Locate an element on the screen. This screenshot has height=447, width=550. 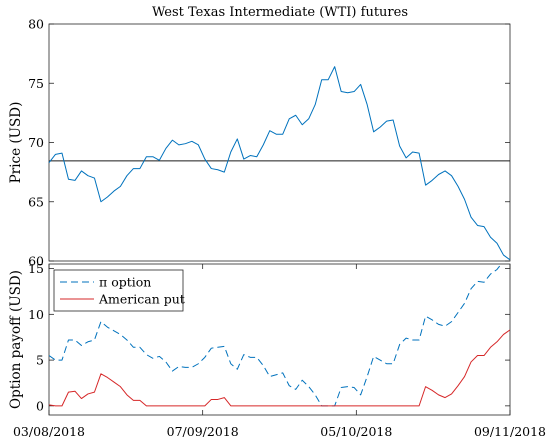
legend-label: American put is located at coordinates (141, 299).